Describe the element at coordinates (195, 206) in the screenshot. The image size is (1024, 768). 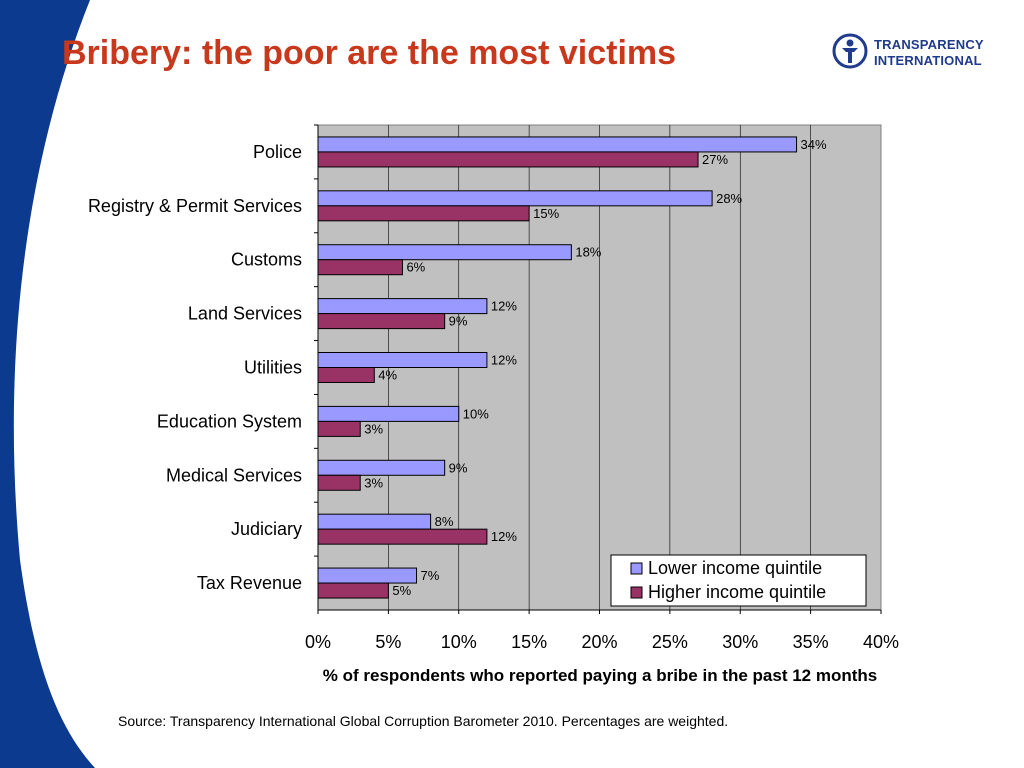
I see `category-label: Registry & Permit Services` at that location.